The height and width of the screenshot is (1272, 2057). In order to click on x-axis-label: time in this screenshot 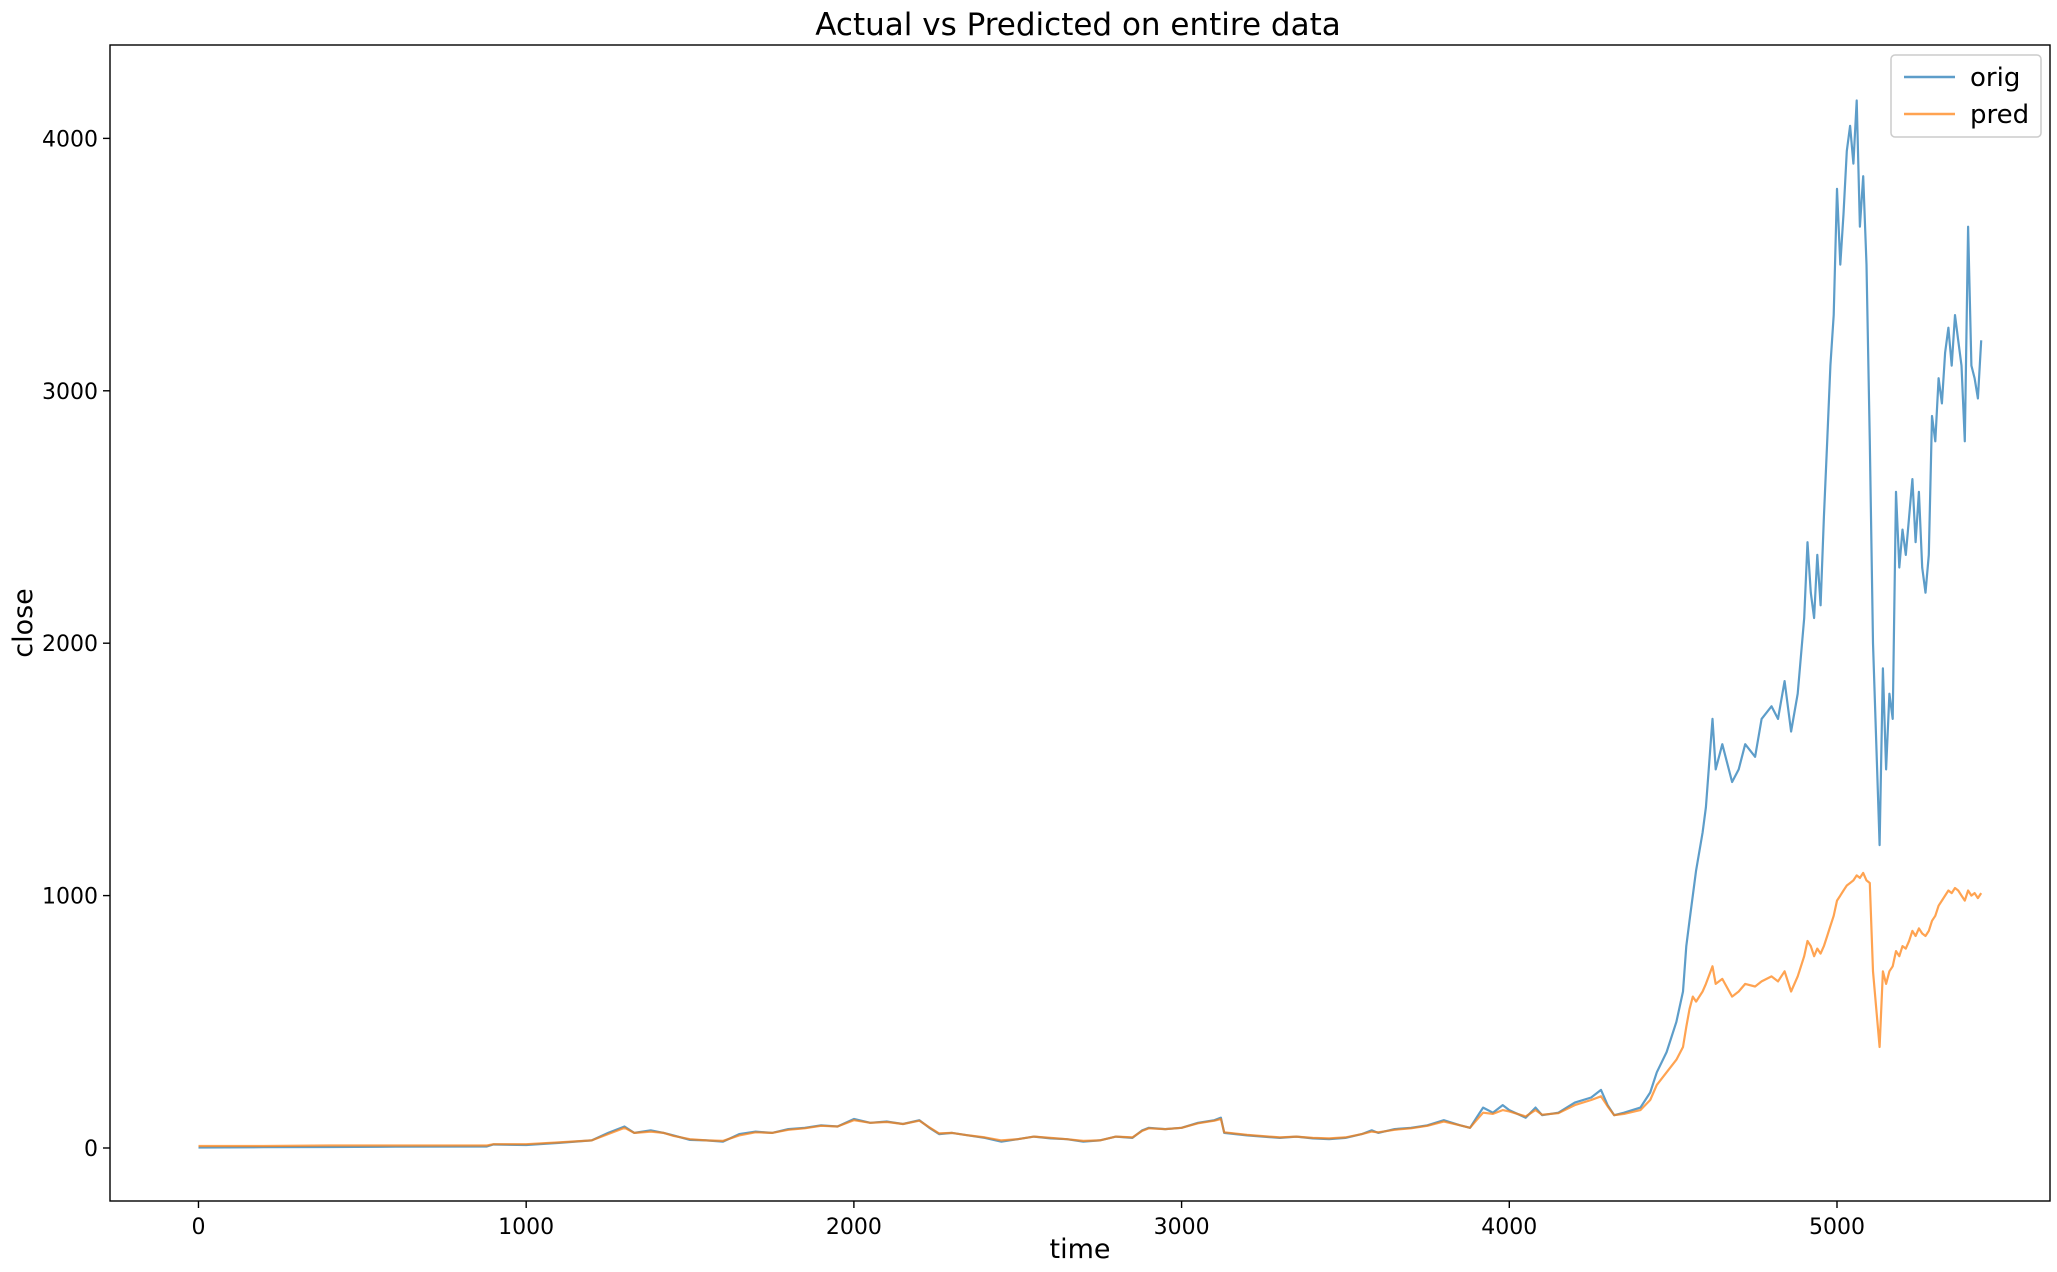, I will do `click(1079, 1249)`.